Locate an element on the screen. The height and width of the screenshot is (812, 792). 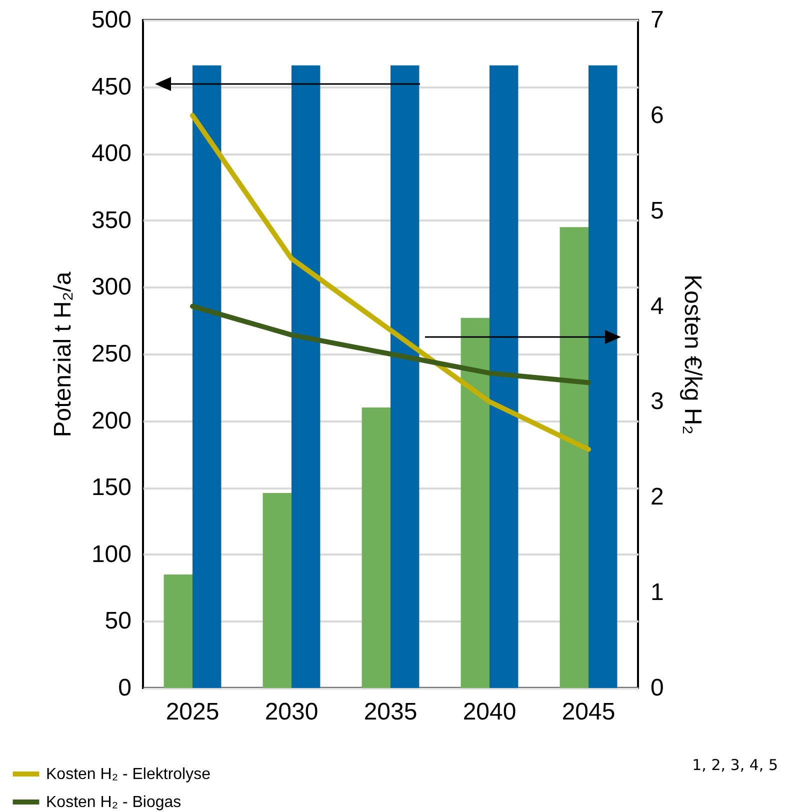
y-tick-label: 400 is located at coordinates (111, 154).